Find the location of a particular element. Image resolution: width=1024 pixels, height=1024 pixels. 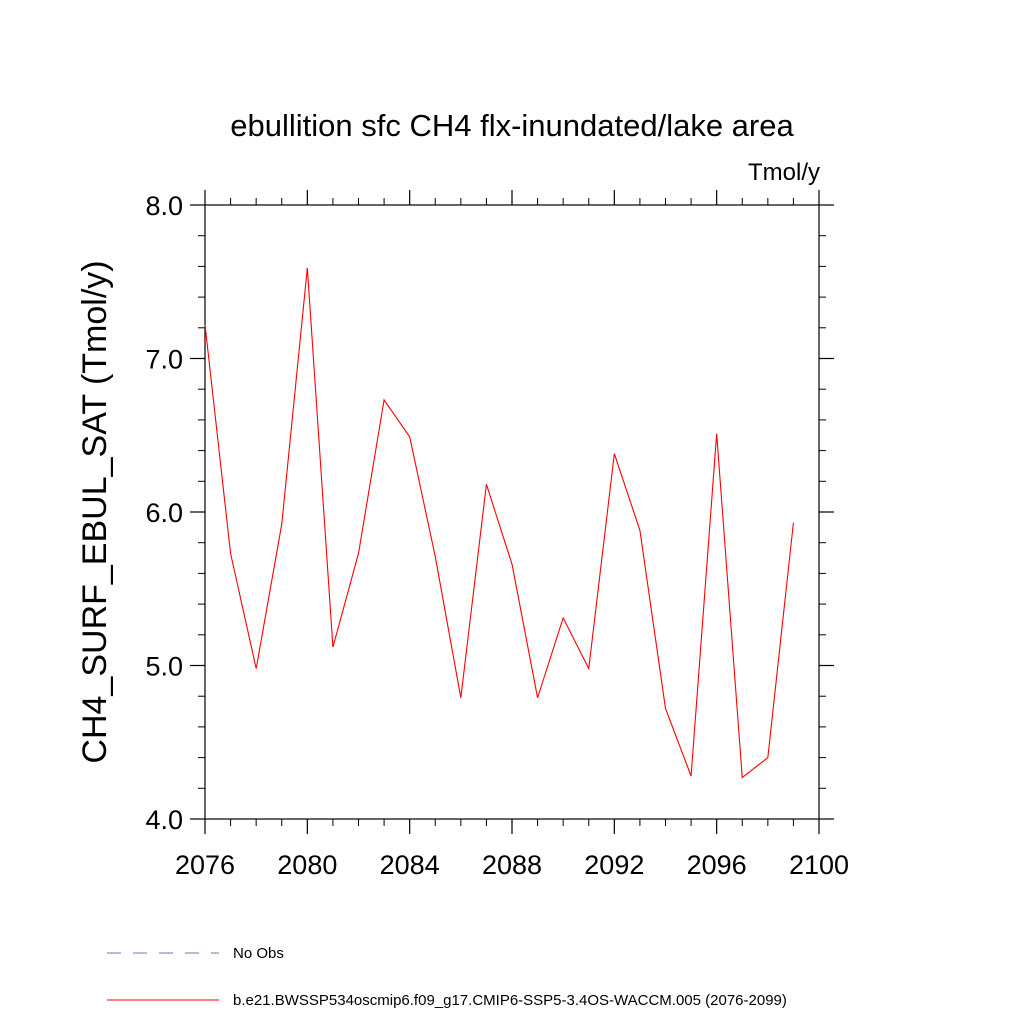

y-tick-label: 4.0 is located at coordinates (164, 820).